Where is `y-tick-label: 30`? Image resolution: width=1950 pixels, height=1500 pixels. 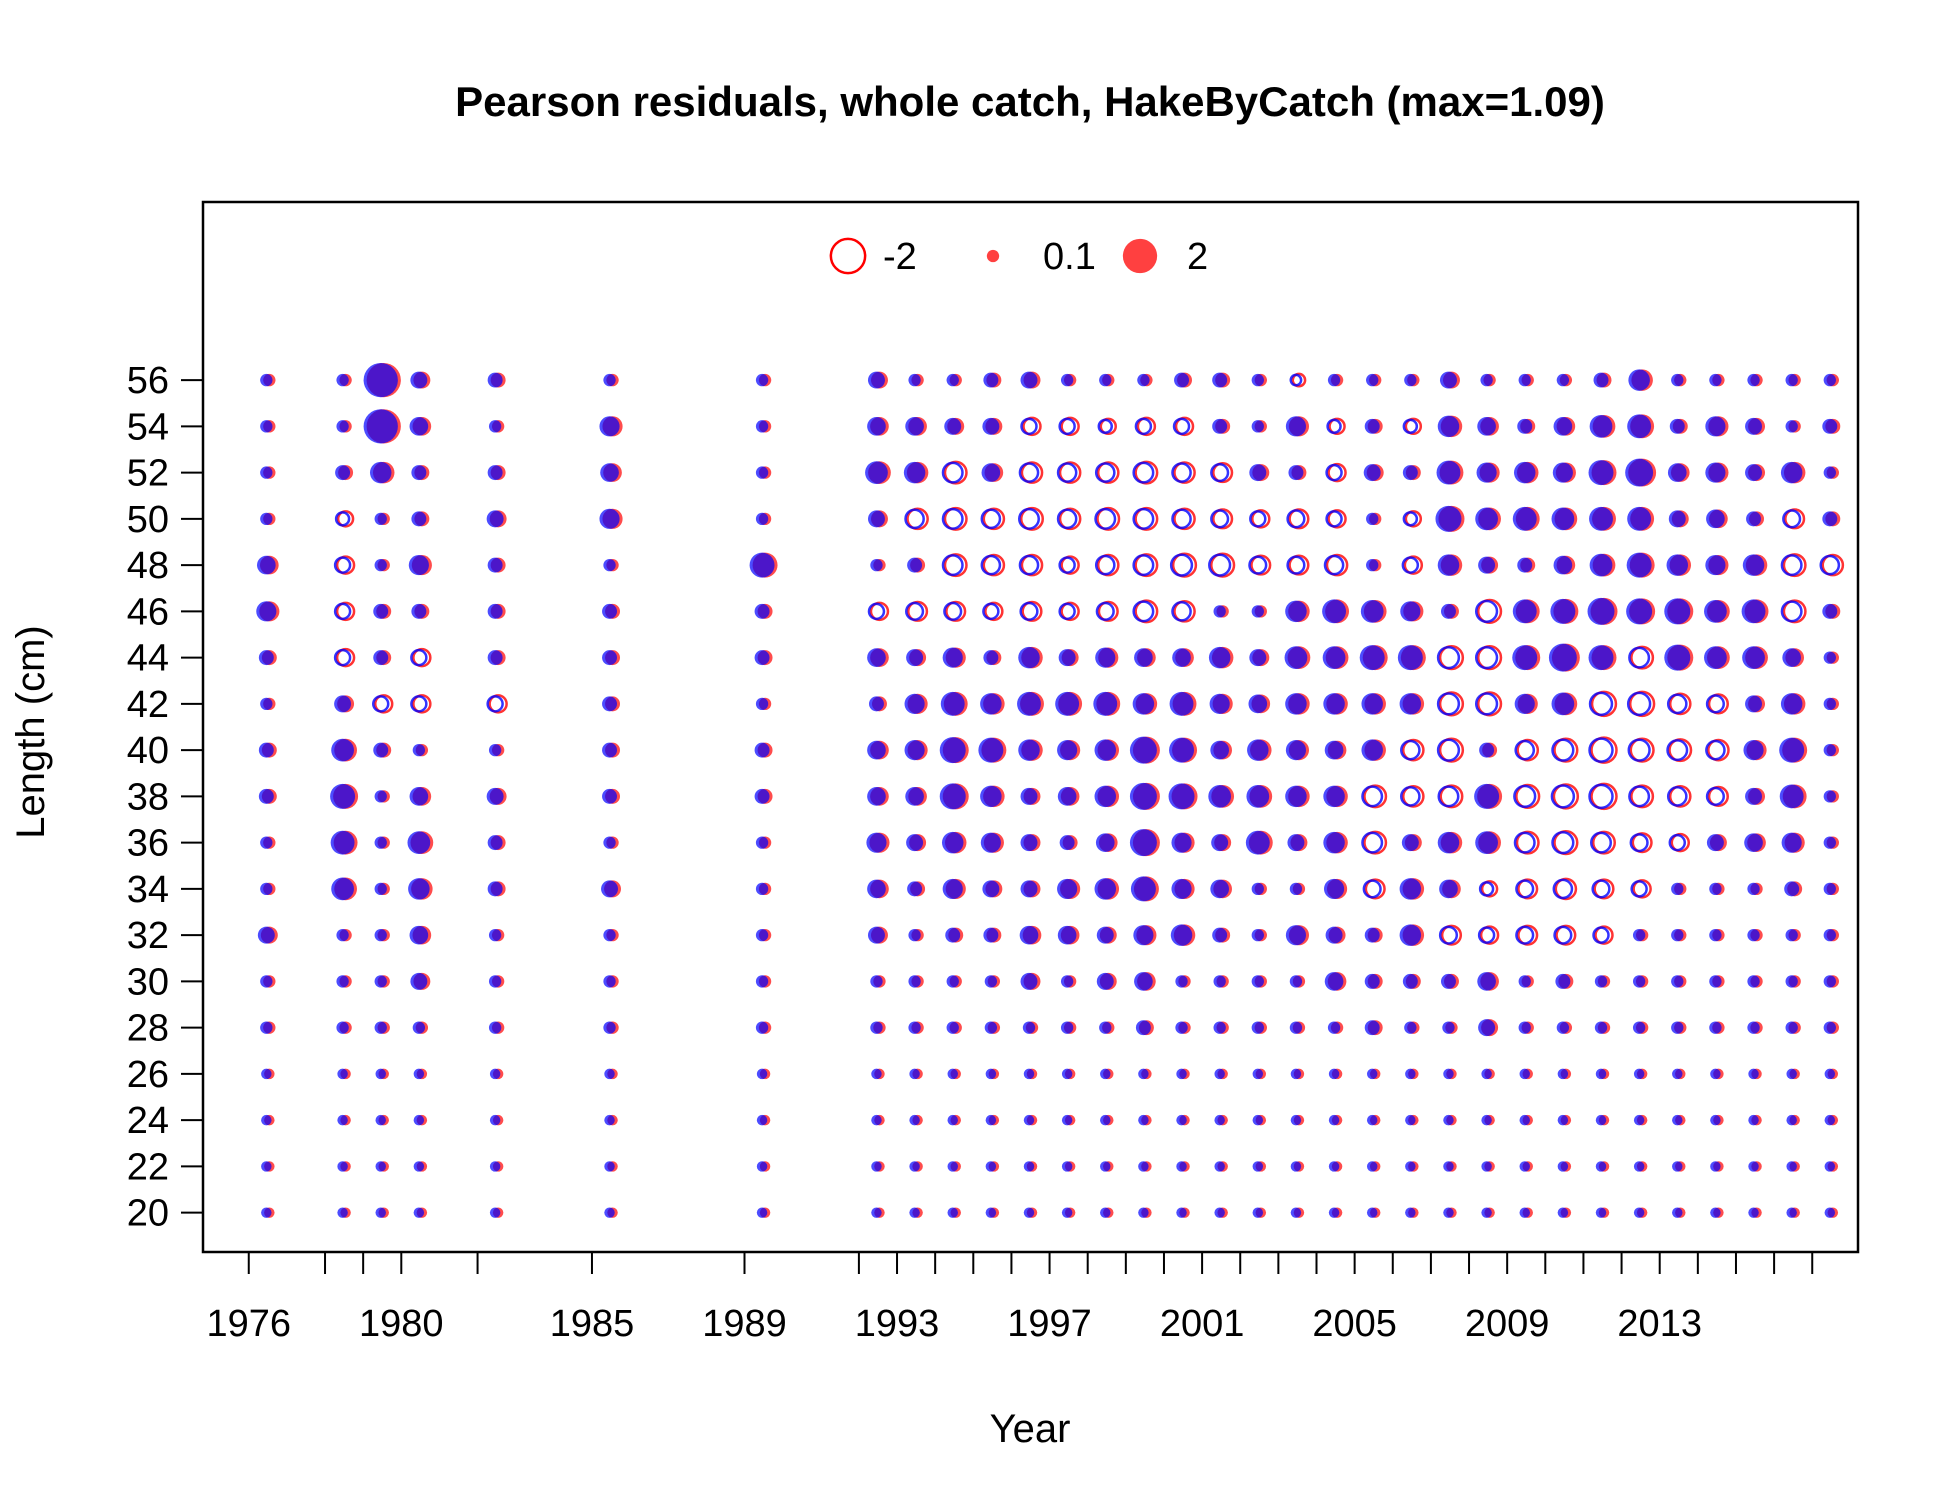
y-tick-label: 30 is located at coordinates (148, 982).